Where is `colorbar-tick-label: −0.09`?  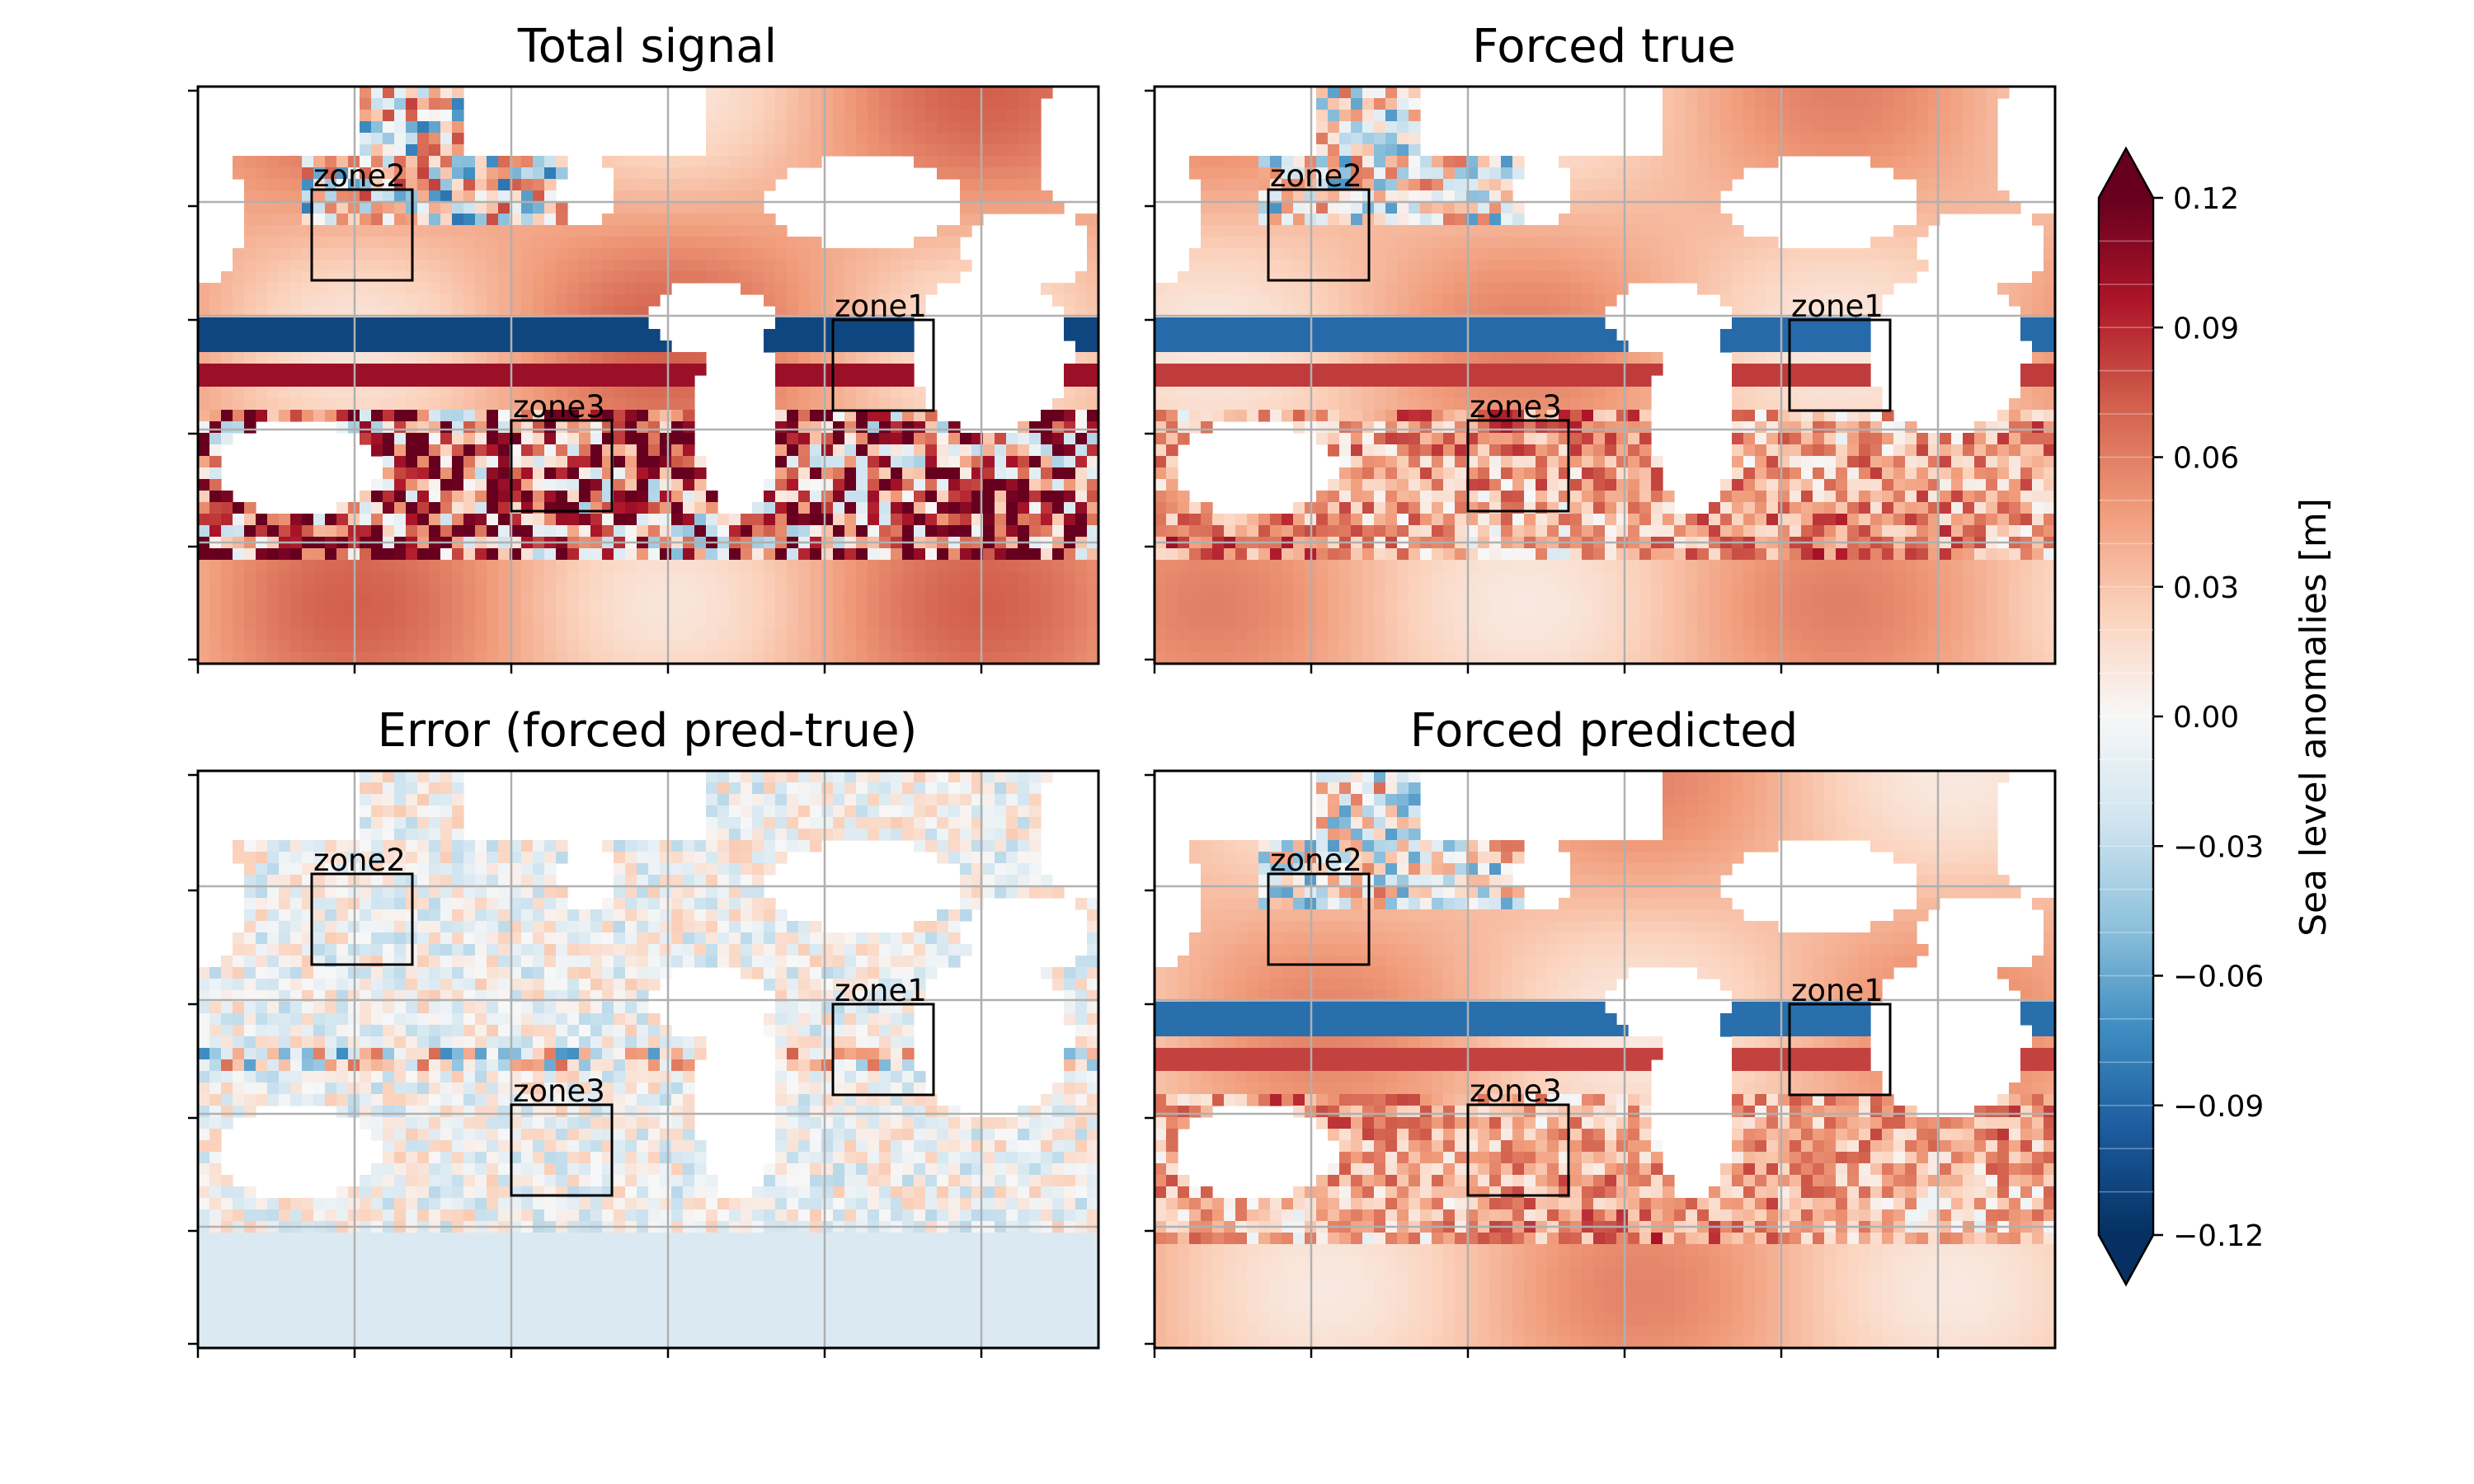 colorbar-tick-label: −0.09 is located at coordinates (2218, 1107).